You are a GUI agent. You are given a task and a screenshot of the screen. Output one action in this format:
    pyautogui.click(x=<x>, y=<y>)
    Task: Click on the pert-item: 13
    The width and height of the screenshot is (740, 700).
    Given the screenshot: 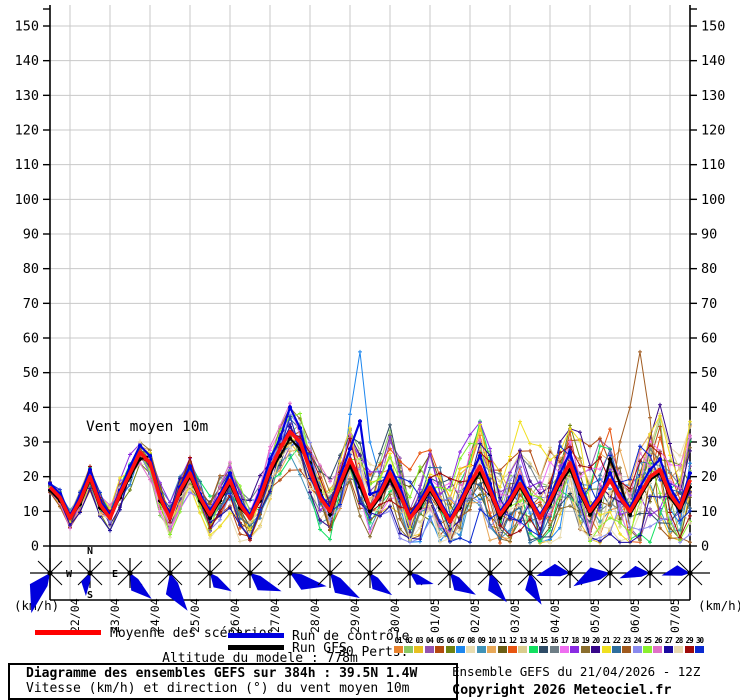 What is the action you would take?
    pyautogui.click(x=523, y=644)
    